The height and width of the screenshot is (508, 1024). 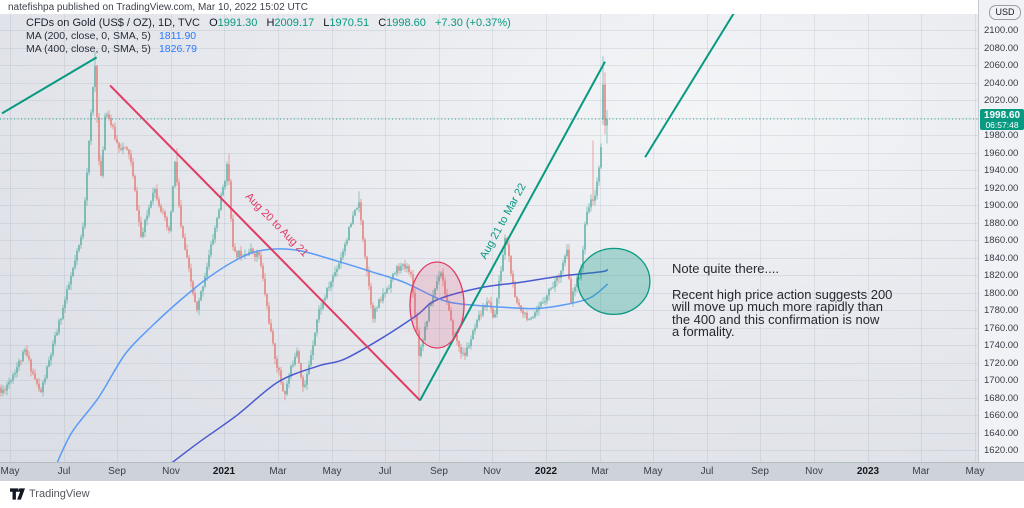 What do you see at coordinates (1002, 125) in the screenshot?
I see `bar-countdown: 06:57:48` at bounding box center [1002, 125].